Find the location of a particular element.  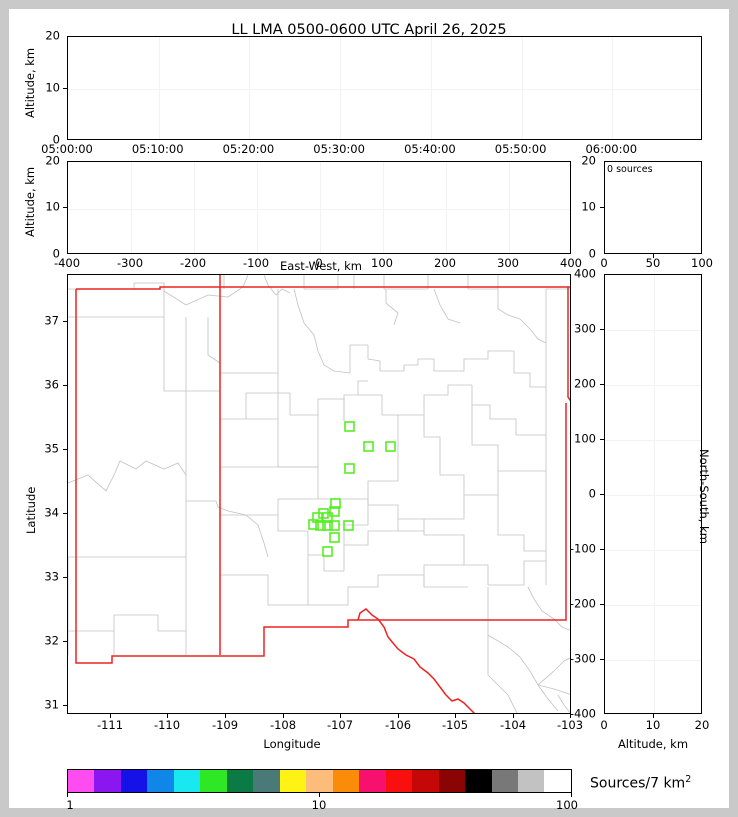

tick-label-y: 200 is located at coordinates (585, 383).